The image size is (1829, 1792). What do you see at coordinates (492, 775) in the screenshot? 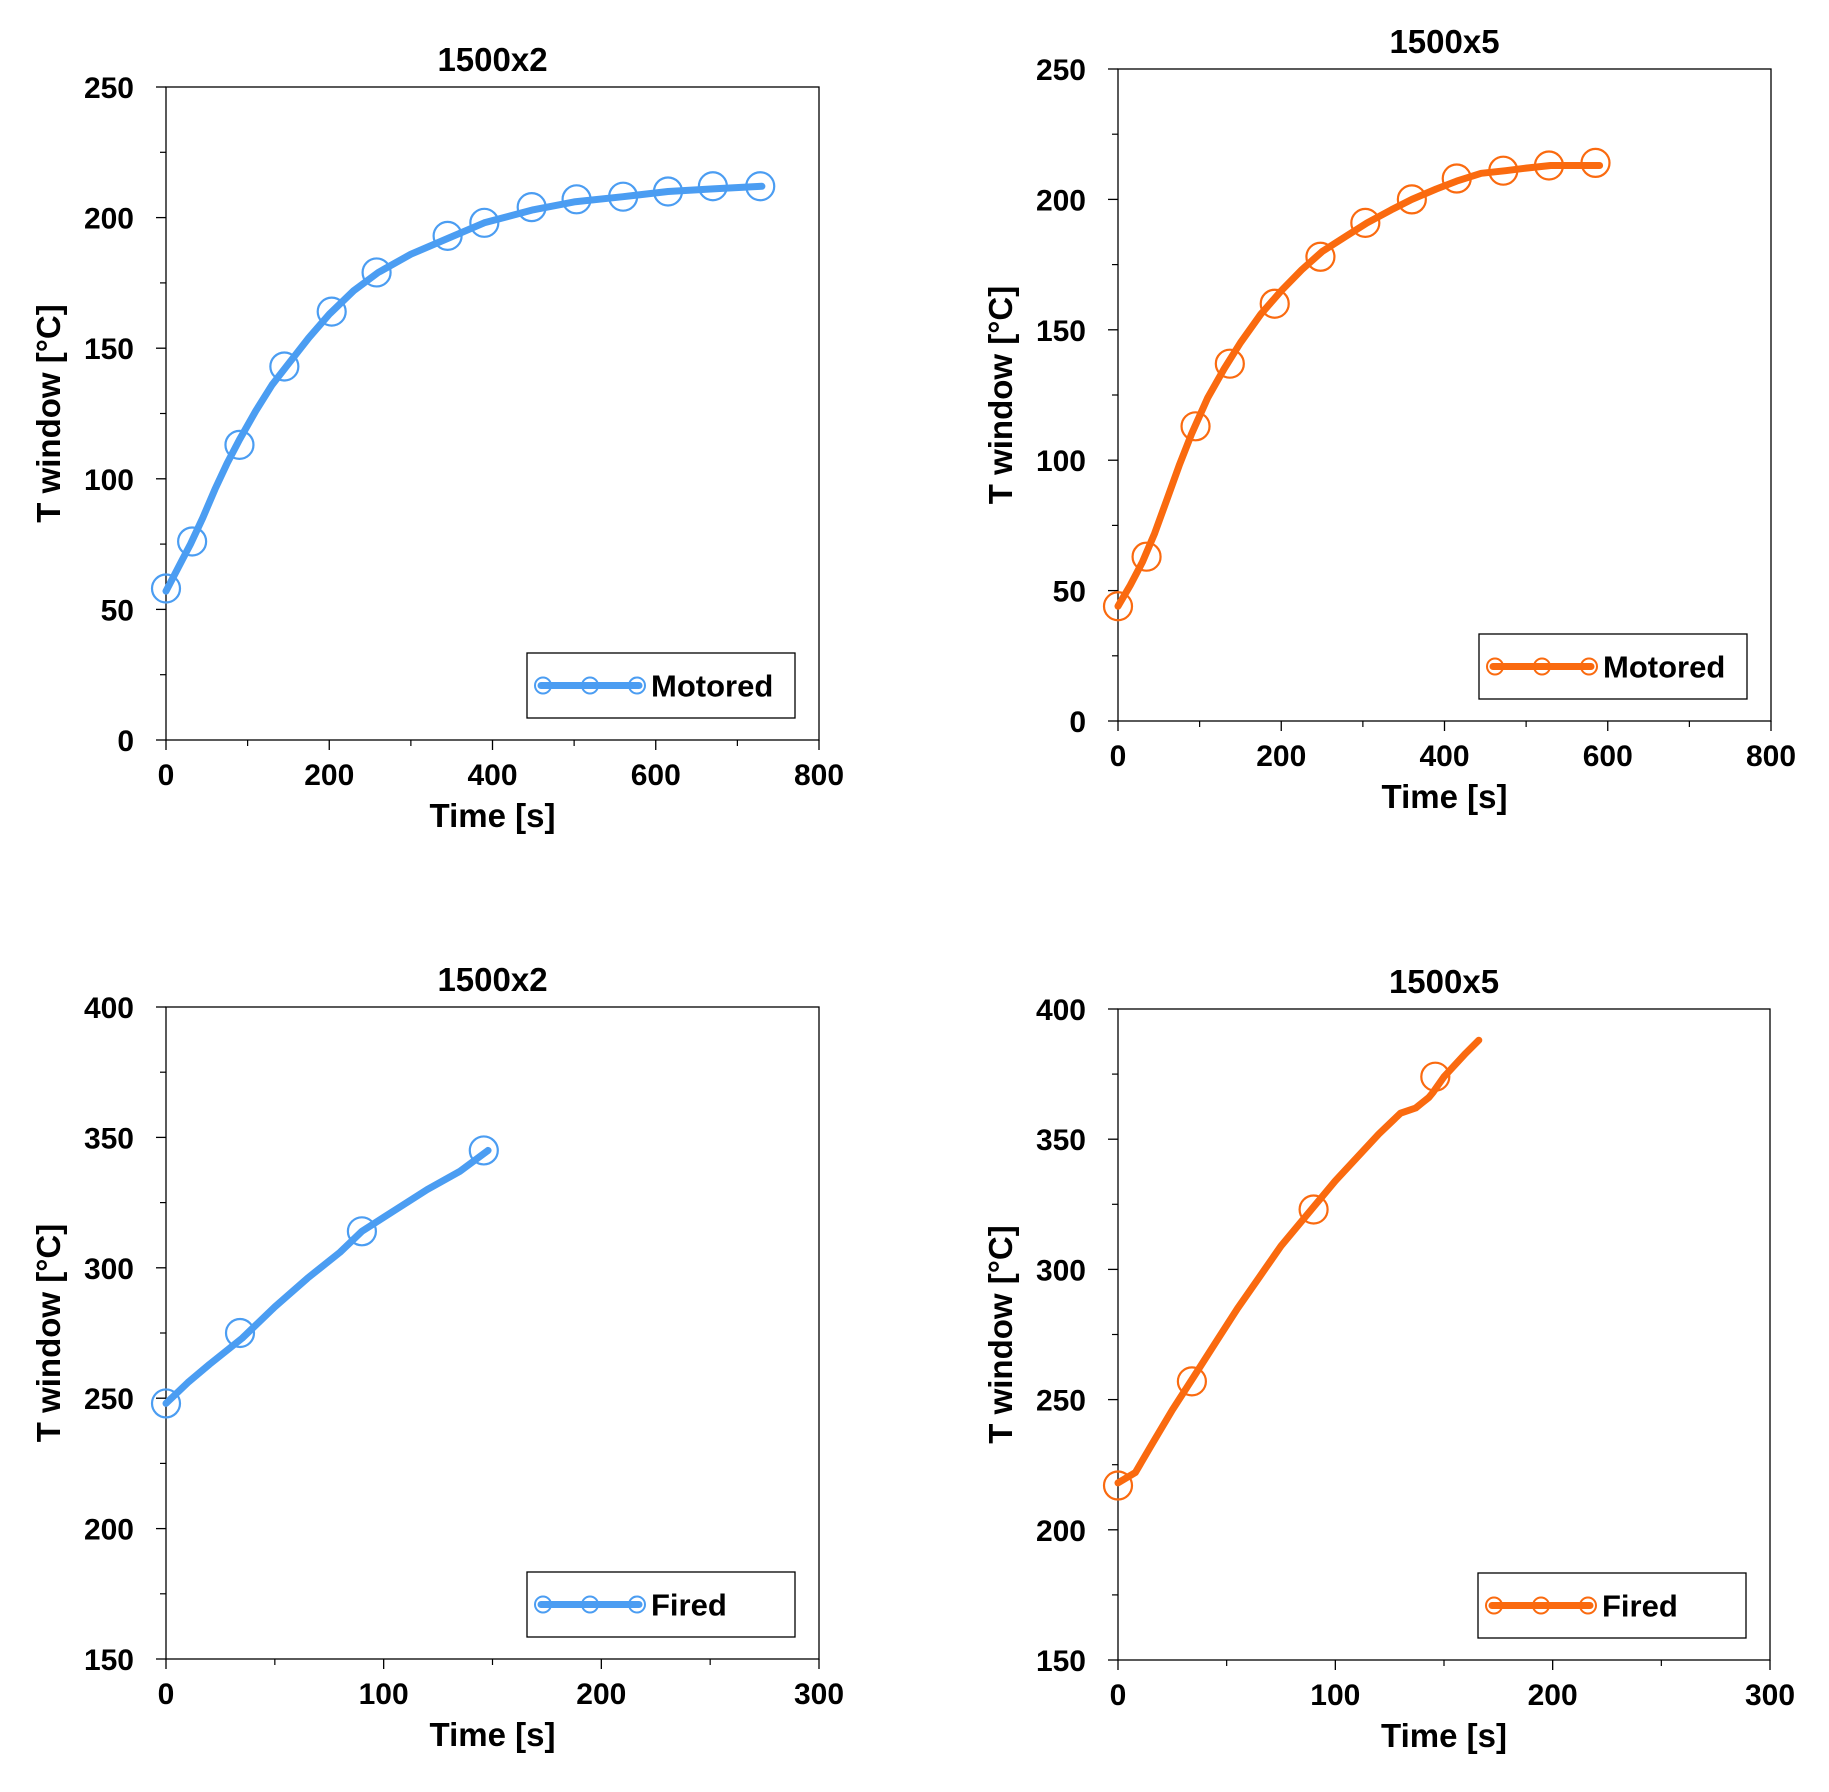
I see `x-tick-label: 400` at bounding box center [492, 775].